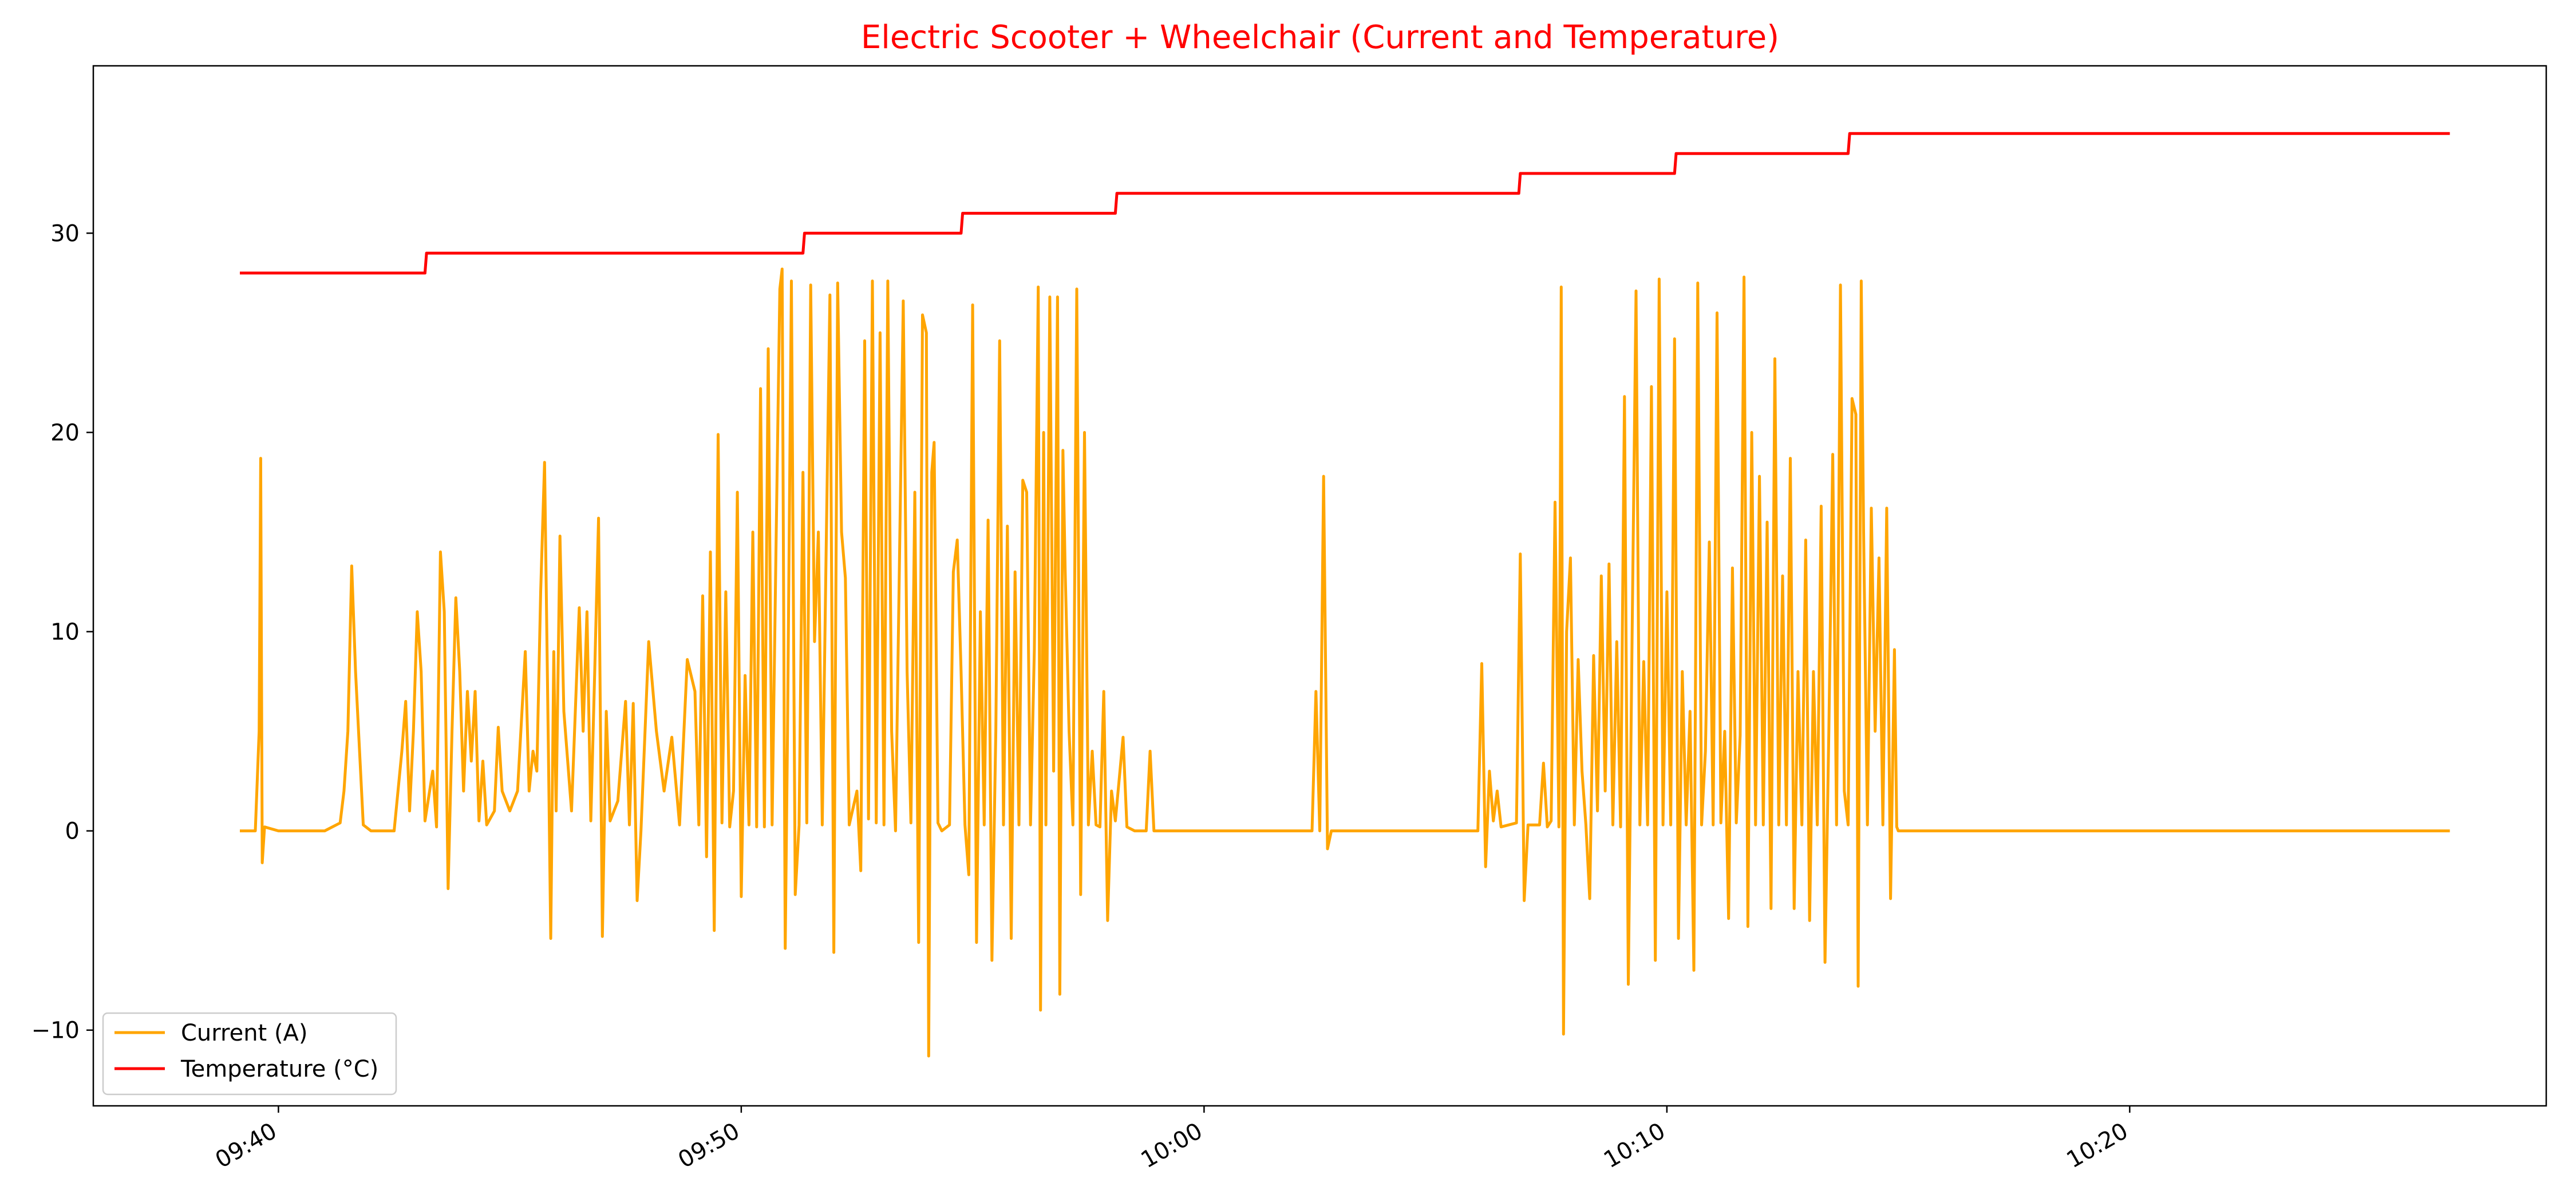 The width and height of the screenshot is (2576, 1202). I want to click on y-tick-label: 20, so click(65, 433).